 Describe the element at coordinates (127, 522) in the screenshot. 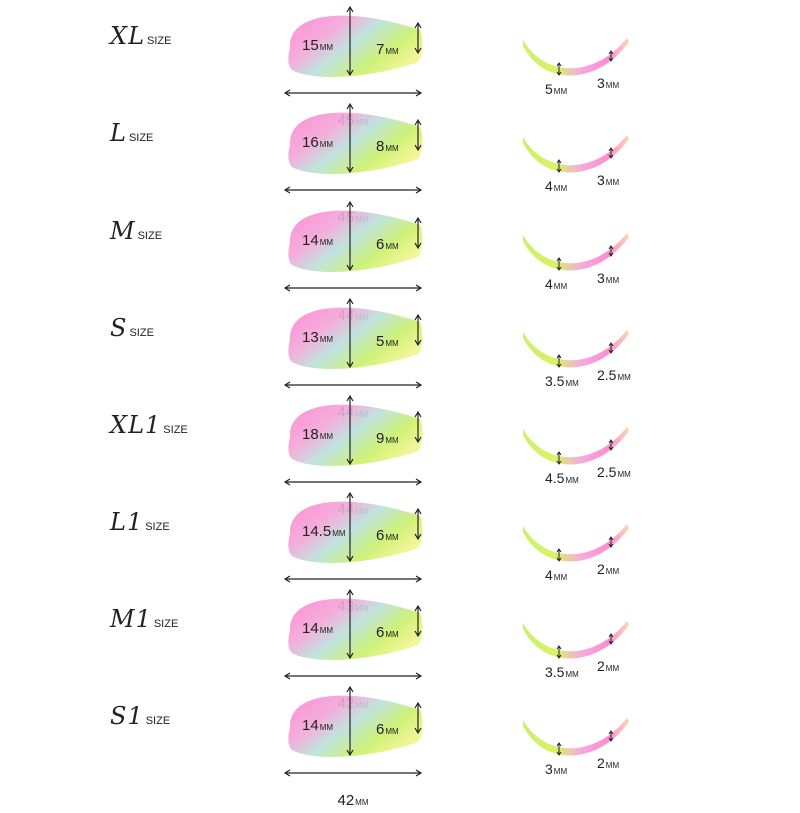

I see `size-letter: L1` at that location.